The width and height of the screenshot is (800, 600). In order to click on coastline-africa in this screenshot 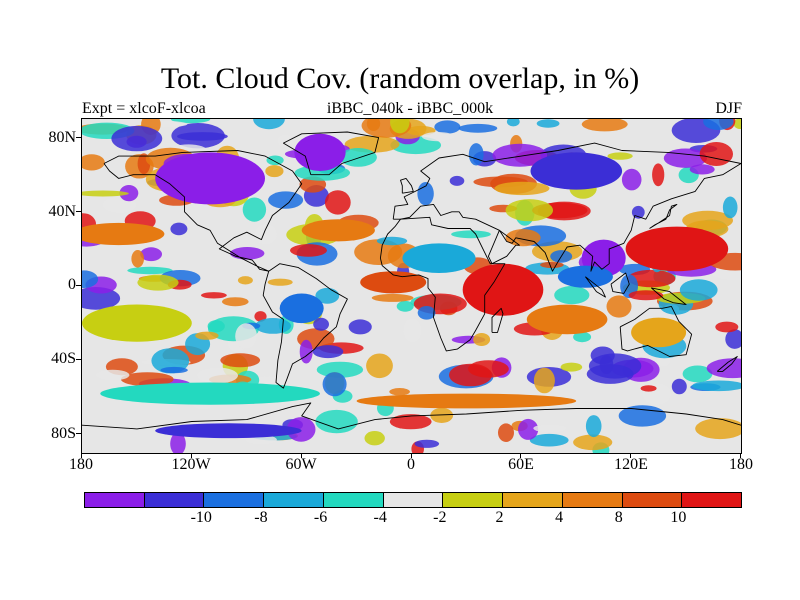, I will do `click(442, 284)`.